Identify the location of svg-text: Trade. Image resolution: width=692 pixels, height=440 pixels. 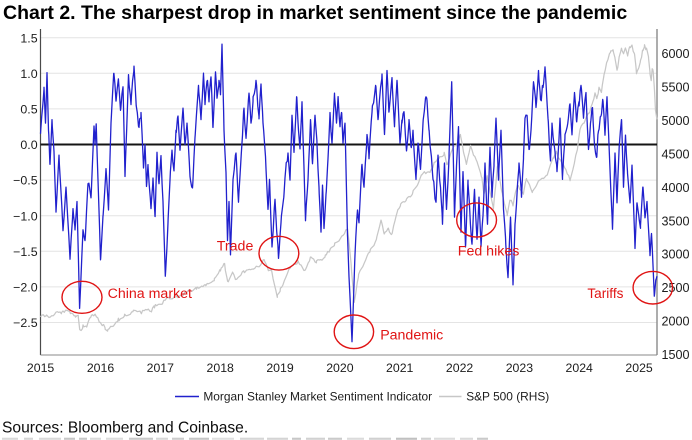
(235, 247).